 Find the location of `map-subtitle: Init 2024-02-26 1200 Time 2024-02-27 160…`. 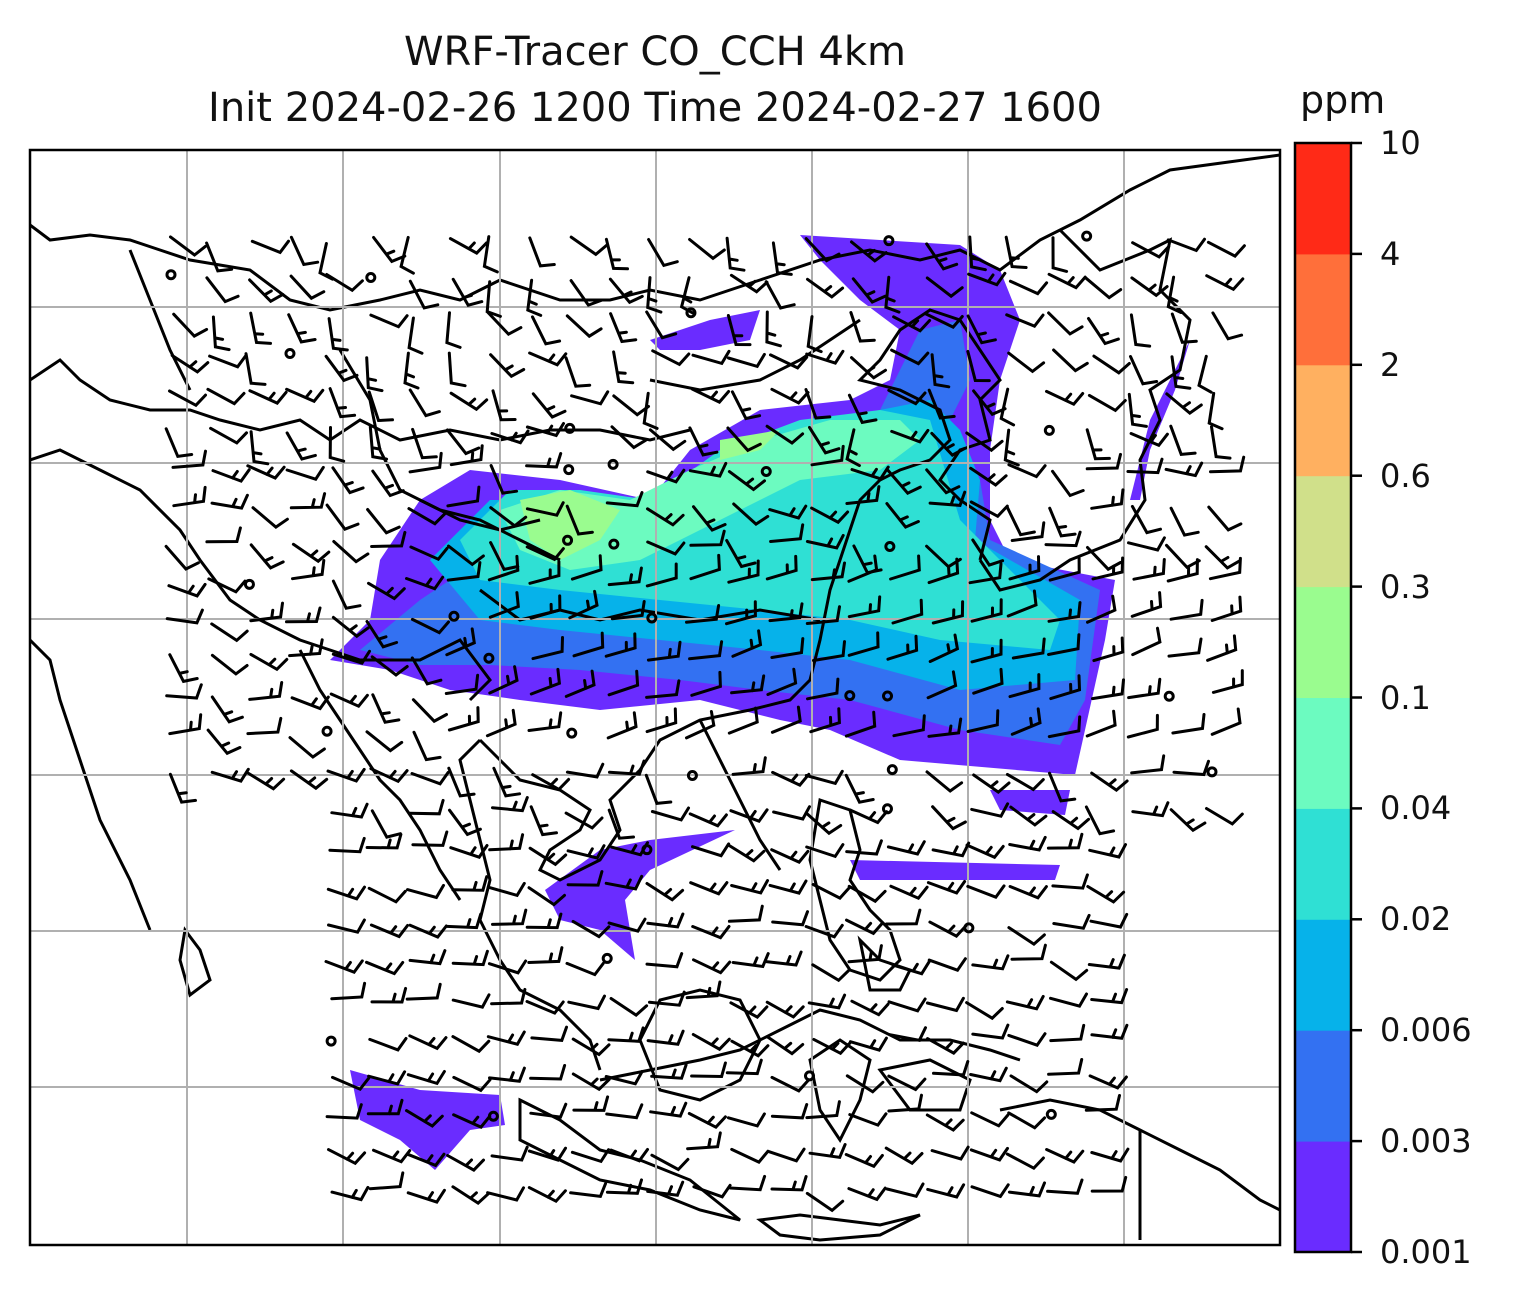

map-subtitle: Init 2024-02-26 1200 Time 2024-02-27 160… is located at coordinates (655, 108).